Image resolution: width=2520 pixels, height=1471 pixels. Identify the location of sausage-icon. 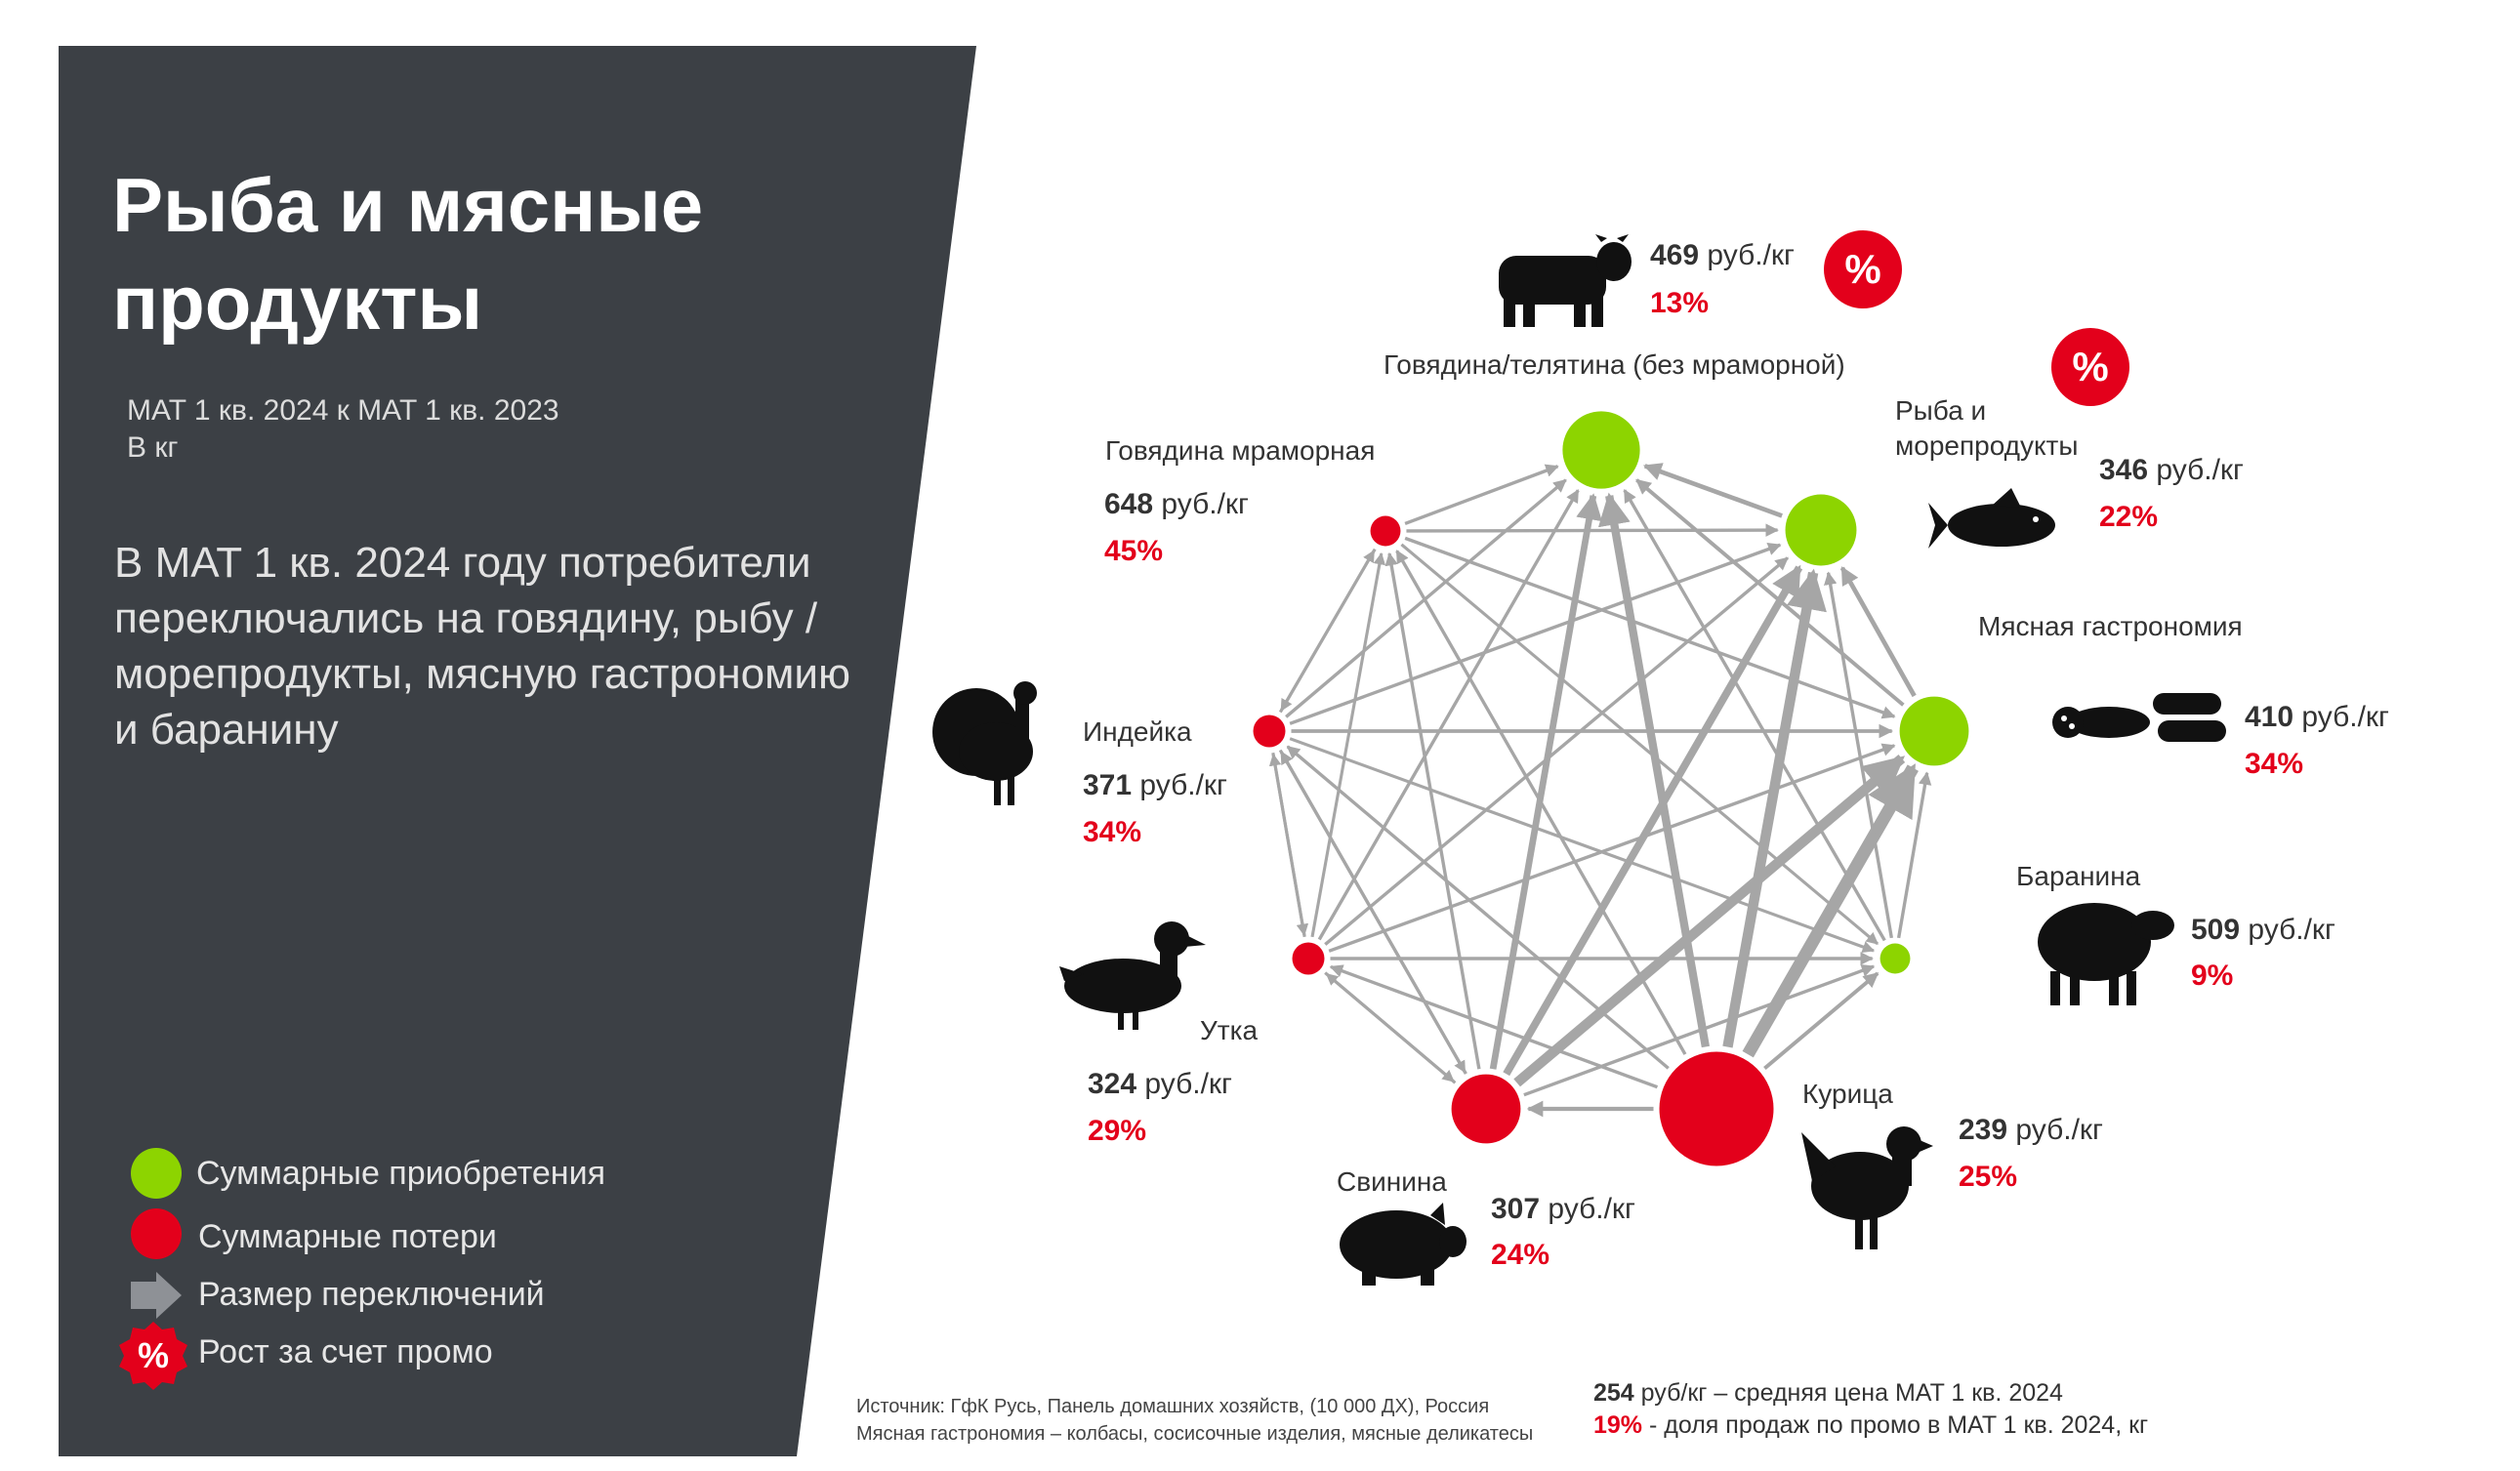
(2139, 717).